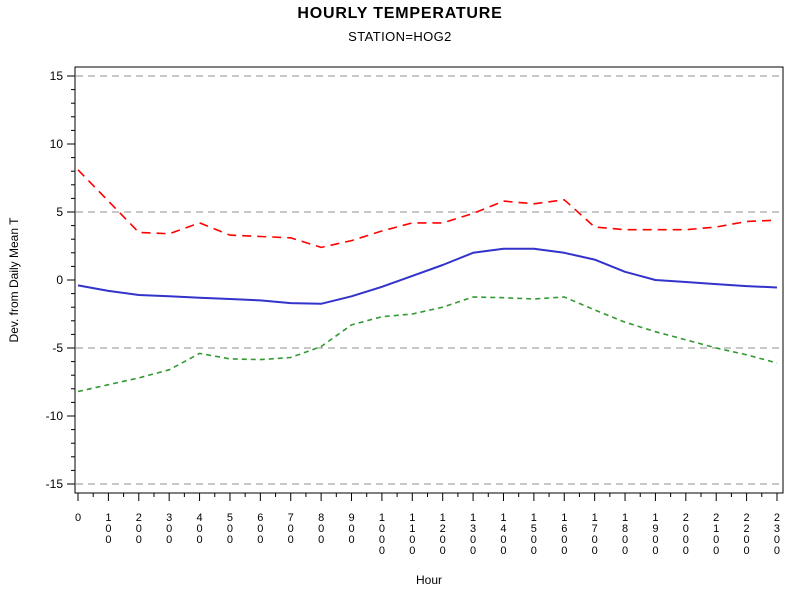 The image size is (800, 600). Describe the element at coordinates (55, 484) in the screenshot. I see `y-tick-label: -15` at that location.